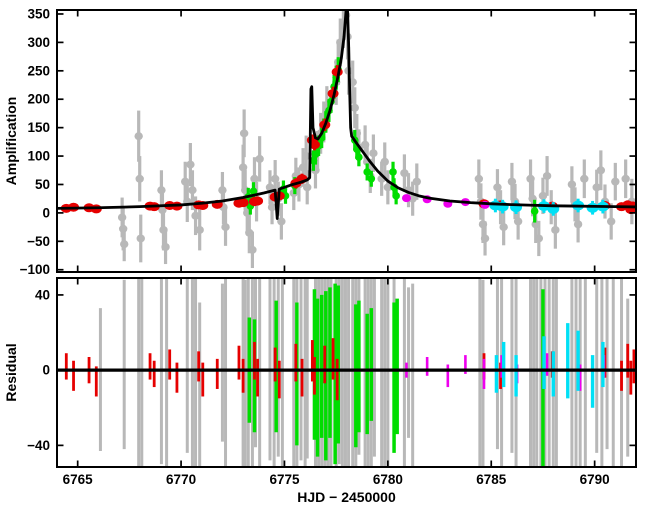  What do you see at coordinates (38, 127) in the screenshot?
I see `y-tick-label: 150` at bounding box center [38, 127].